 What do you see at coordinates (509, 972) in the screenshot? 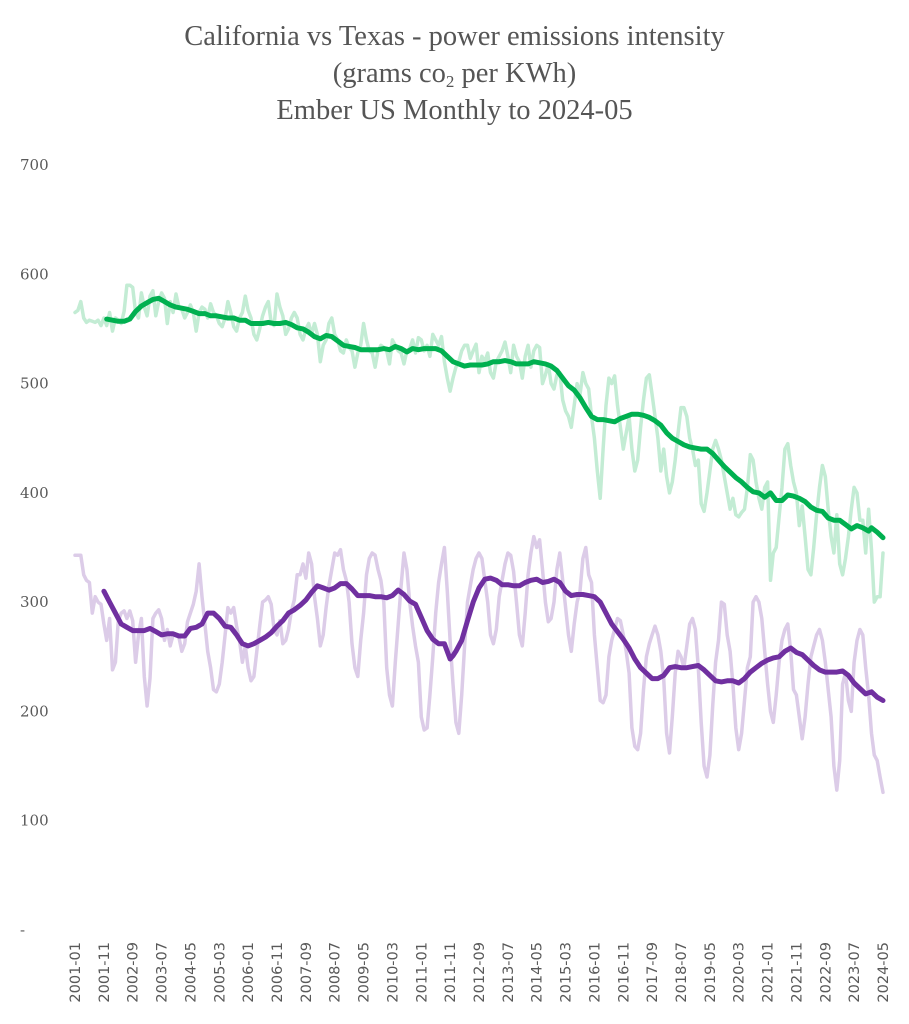
I see `x-tick-label: 2013-07` at bounding box center [509, 972].